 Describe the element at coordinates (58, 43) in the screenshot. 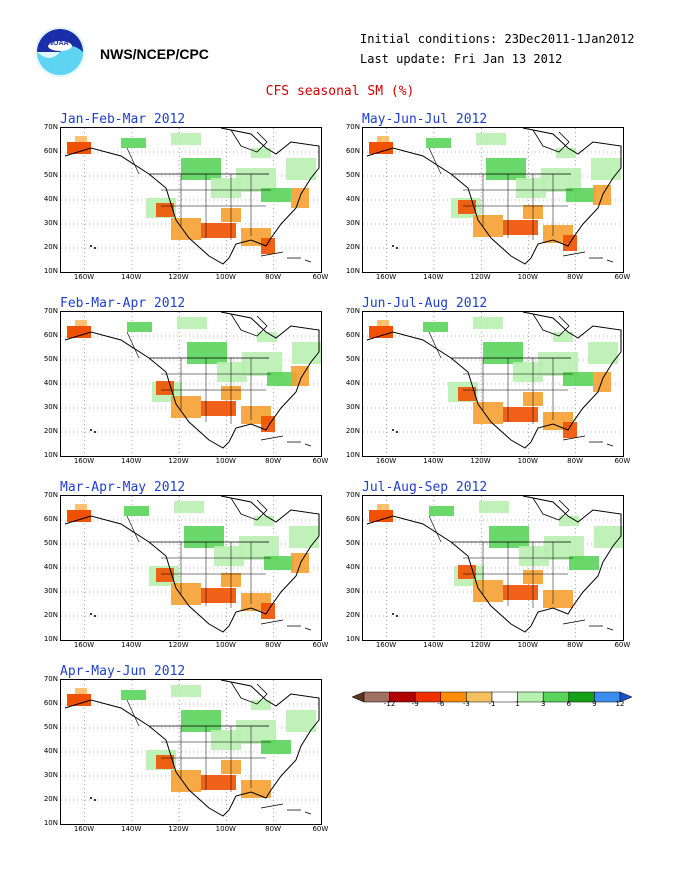

I see `logo-text: NOAA` at that location.